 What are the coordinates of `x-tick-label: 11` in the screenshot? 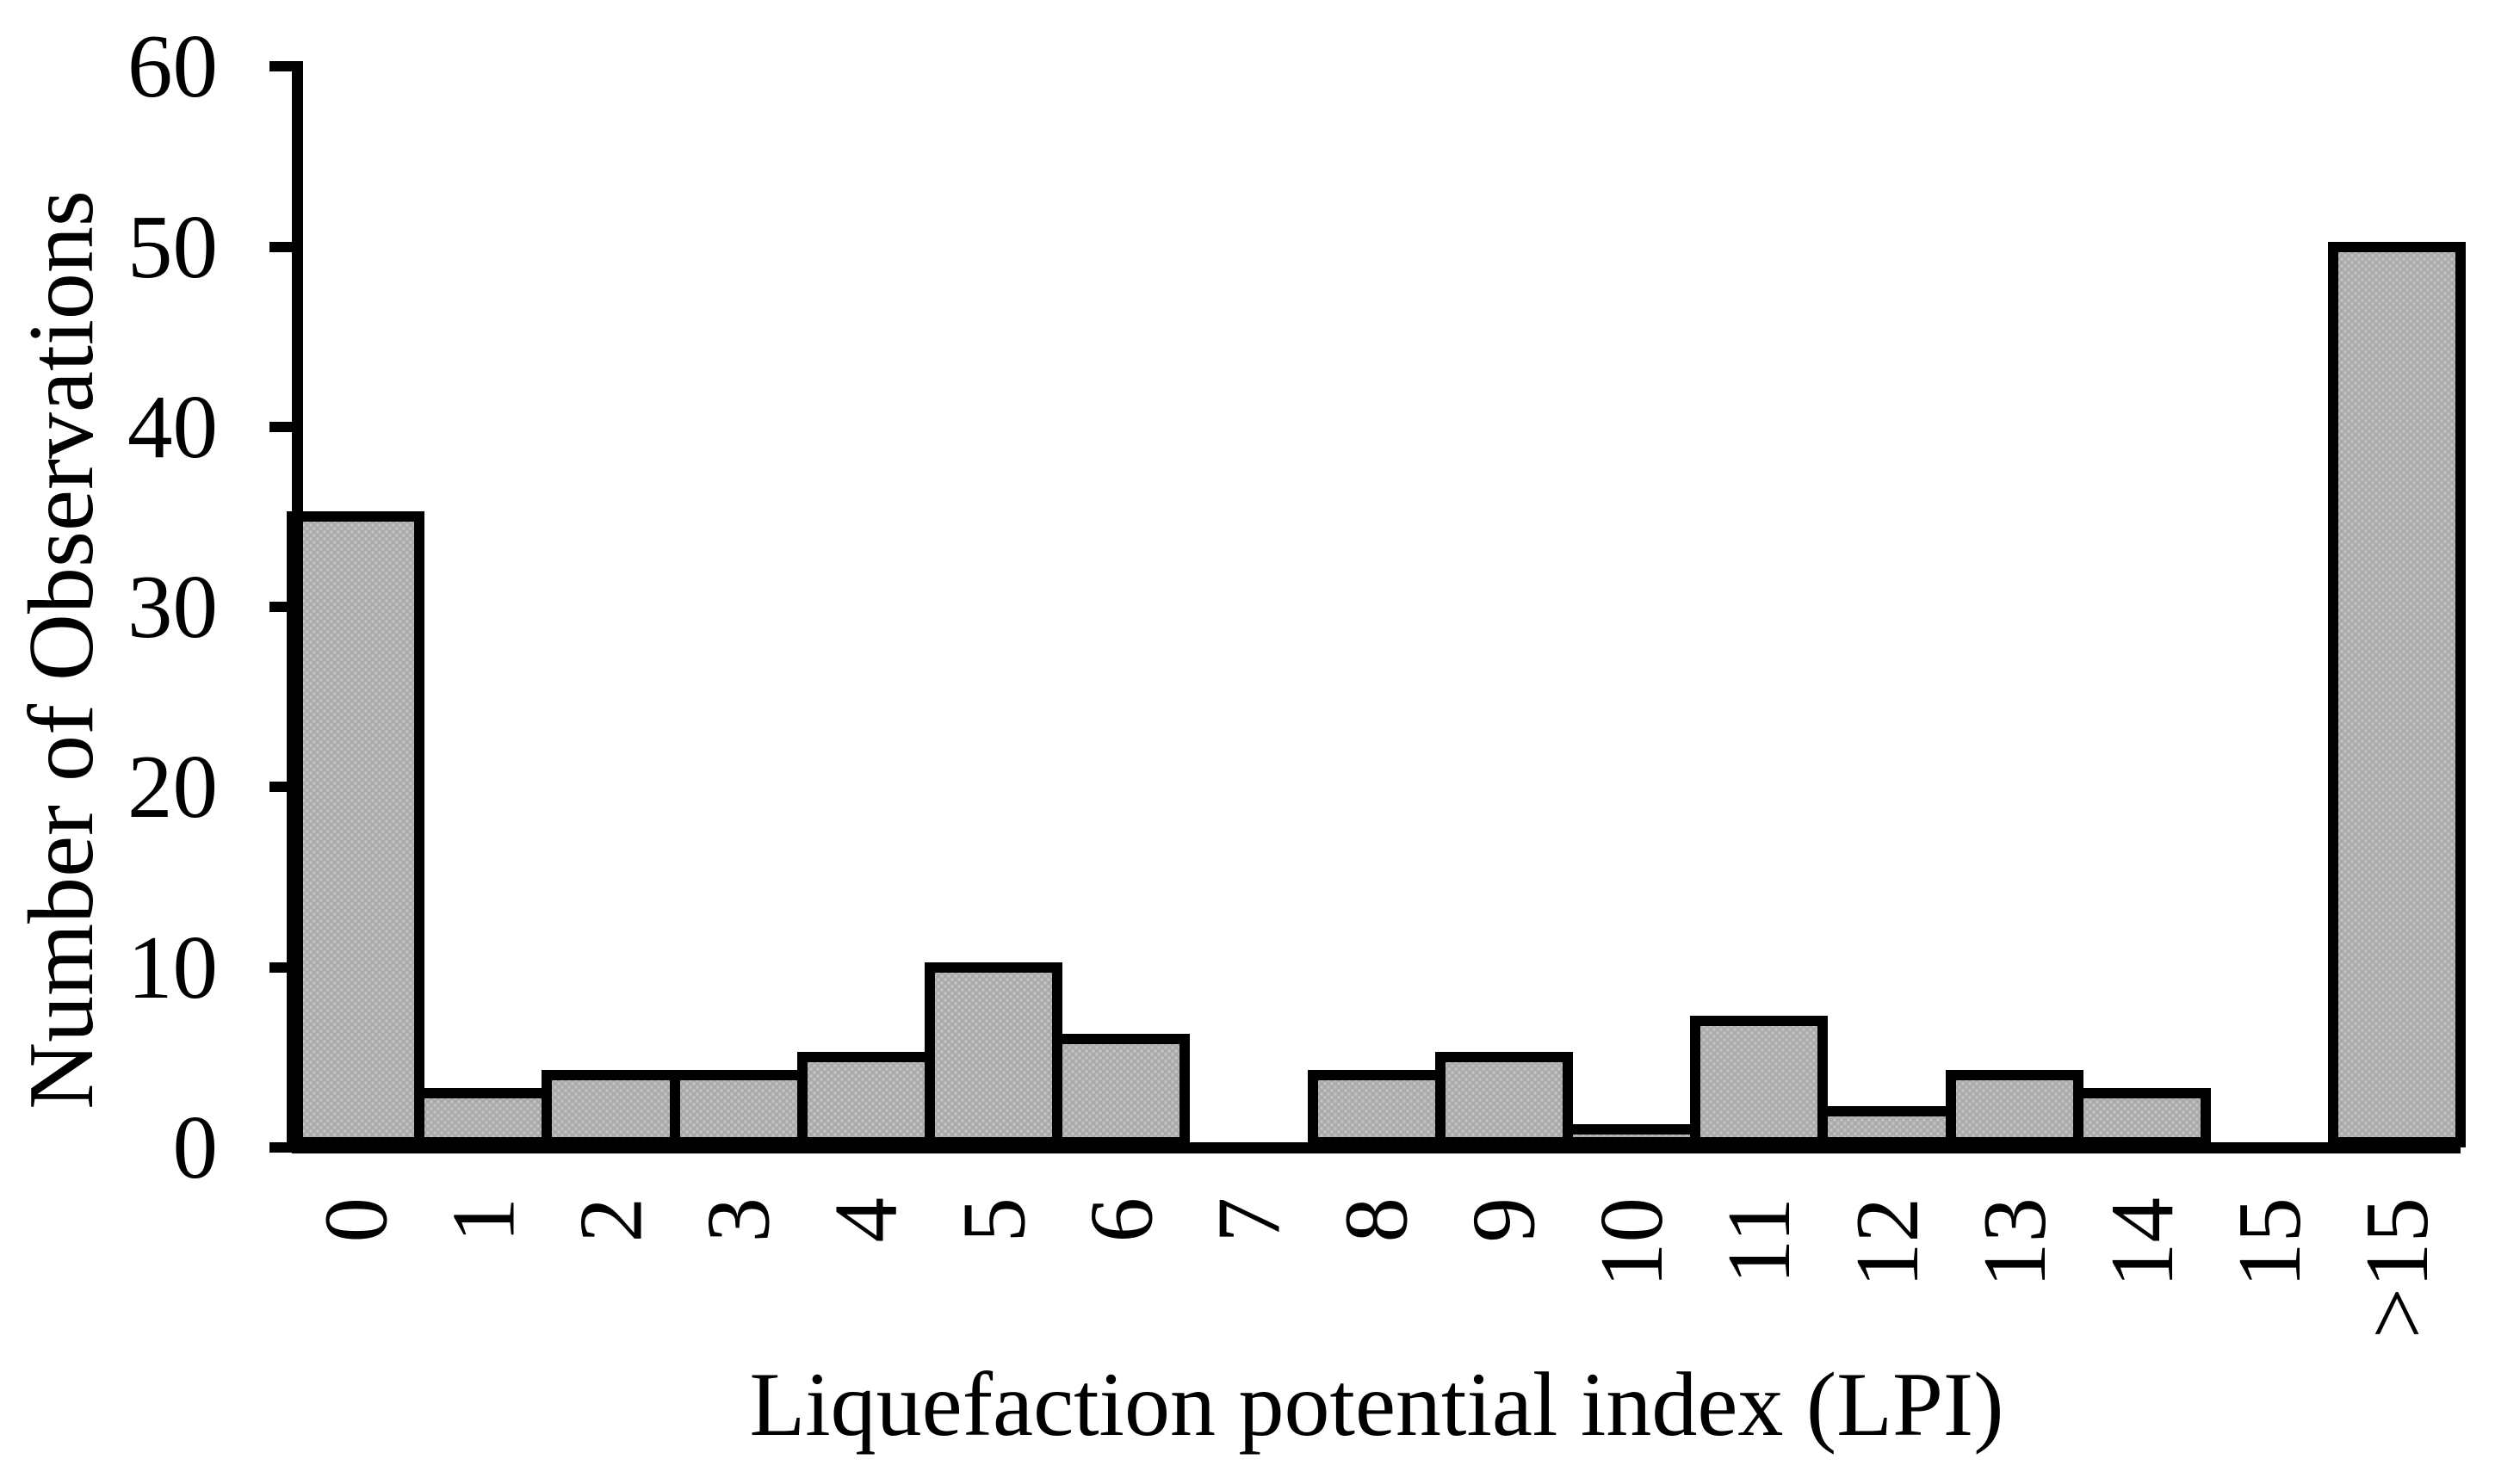 It's located at (1759, 1241).